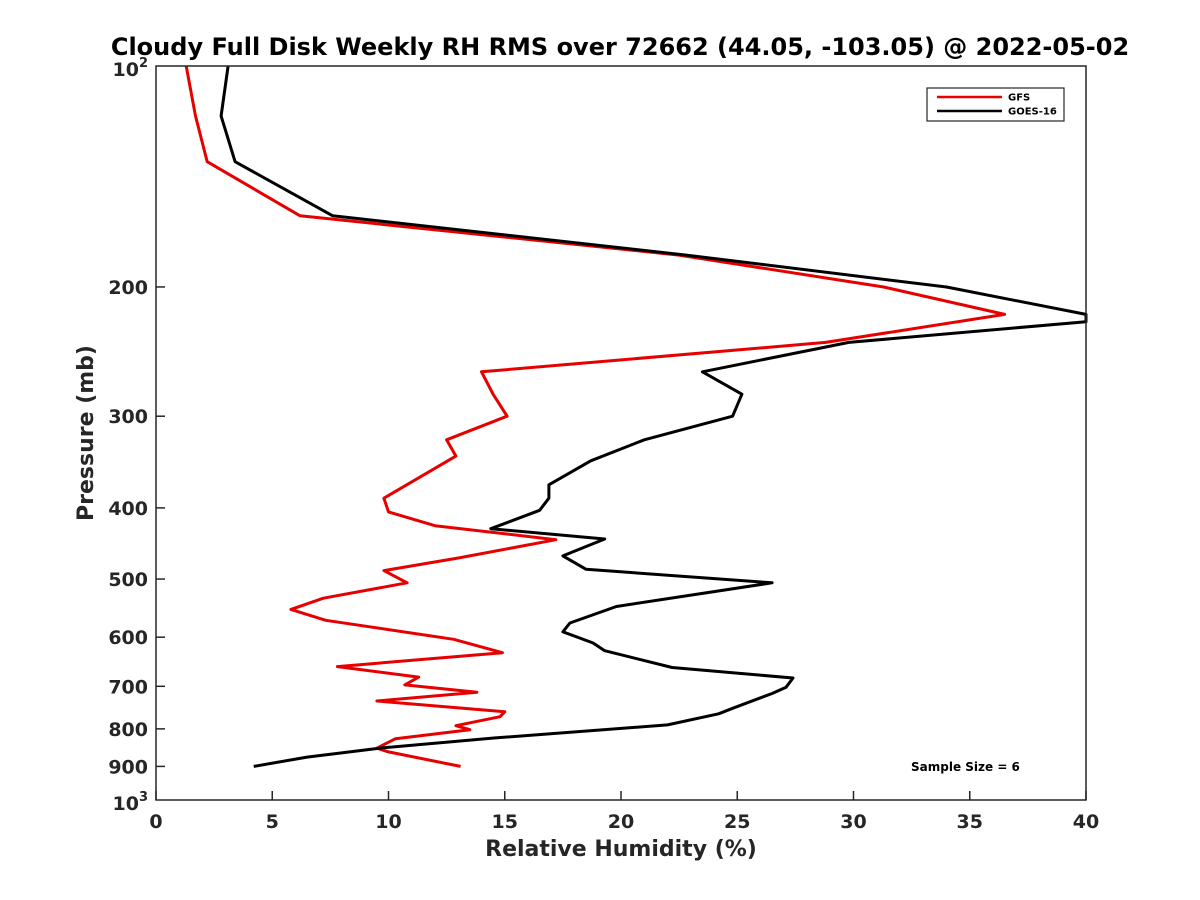 This screenshot has height=900, width=1200. I want to click on y-tick-label: 700, so click(128, 687).